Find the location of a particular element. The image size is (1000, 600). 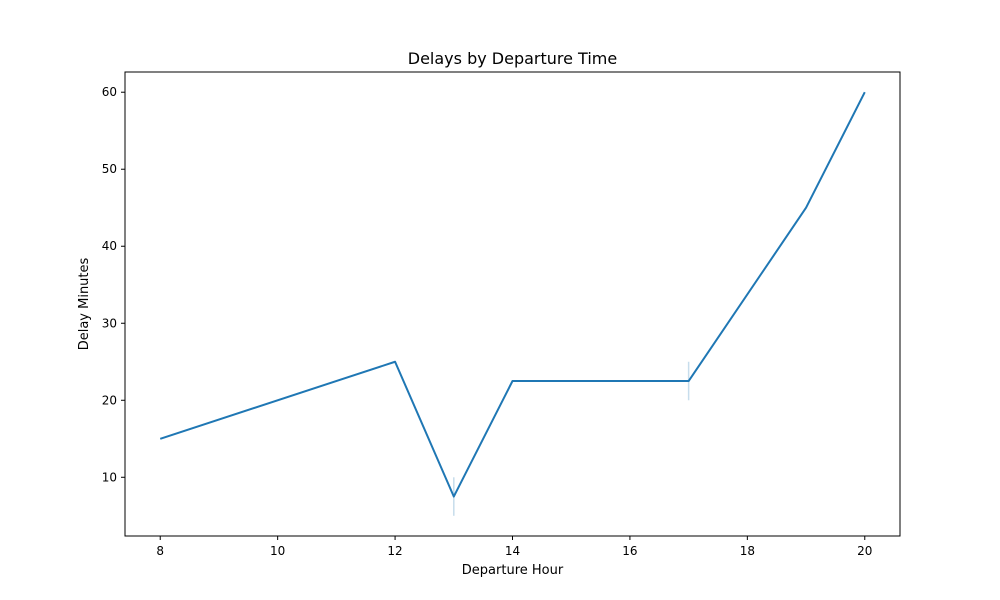

y-tick-label: 40 is located at coordinates (109, 246).